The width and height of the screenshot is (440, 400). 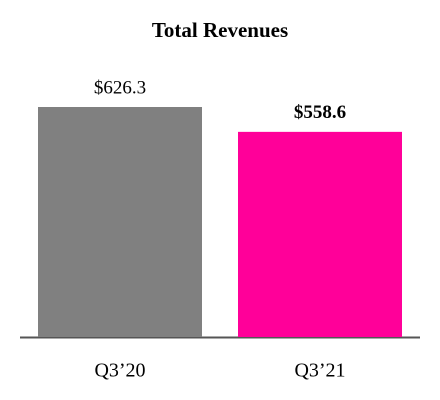 I want to click on value-label: $558.6, so click(x=320, y=112).